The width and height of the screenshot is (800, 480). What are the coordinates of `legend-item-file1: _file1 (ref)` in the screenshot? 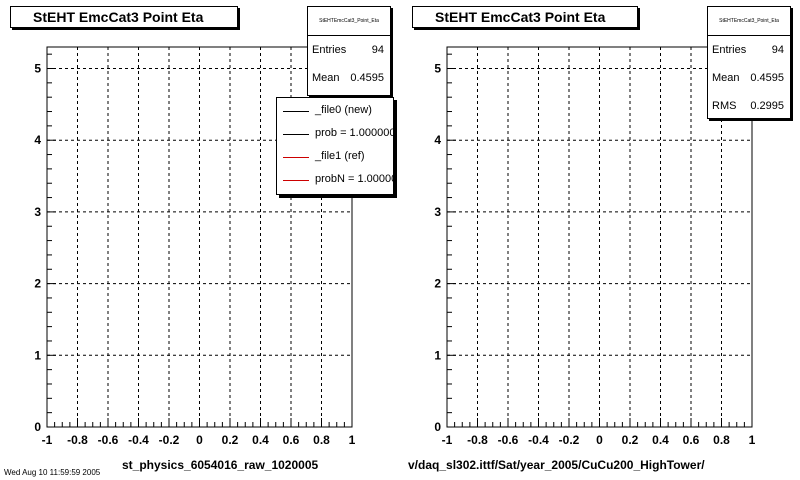 It's located at (335, 157).